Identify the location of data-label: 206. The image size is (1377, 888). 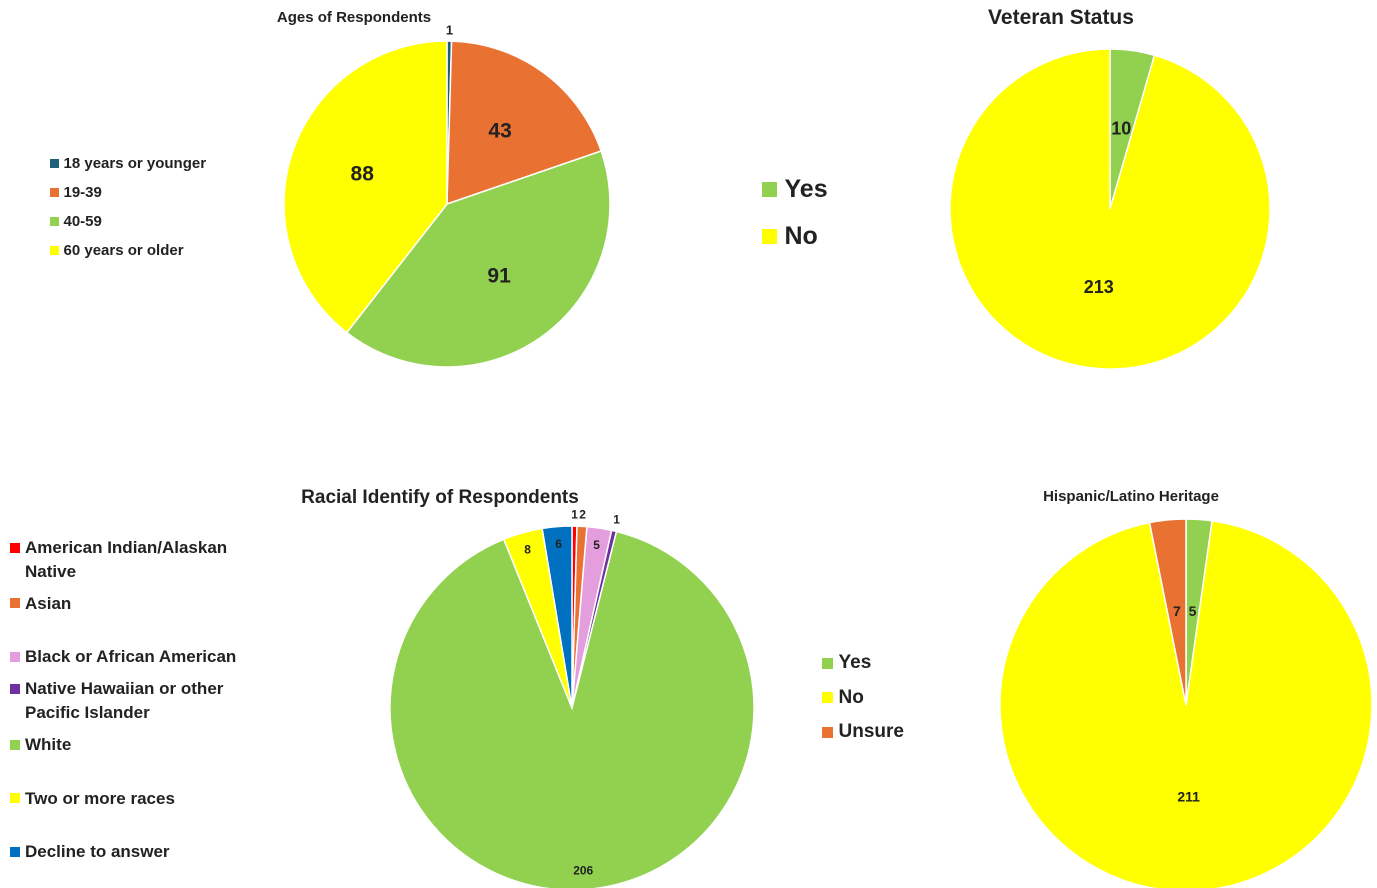
(583, 871).